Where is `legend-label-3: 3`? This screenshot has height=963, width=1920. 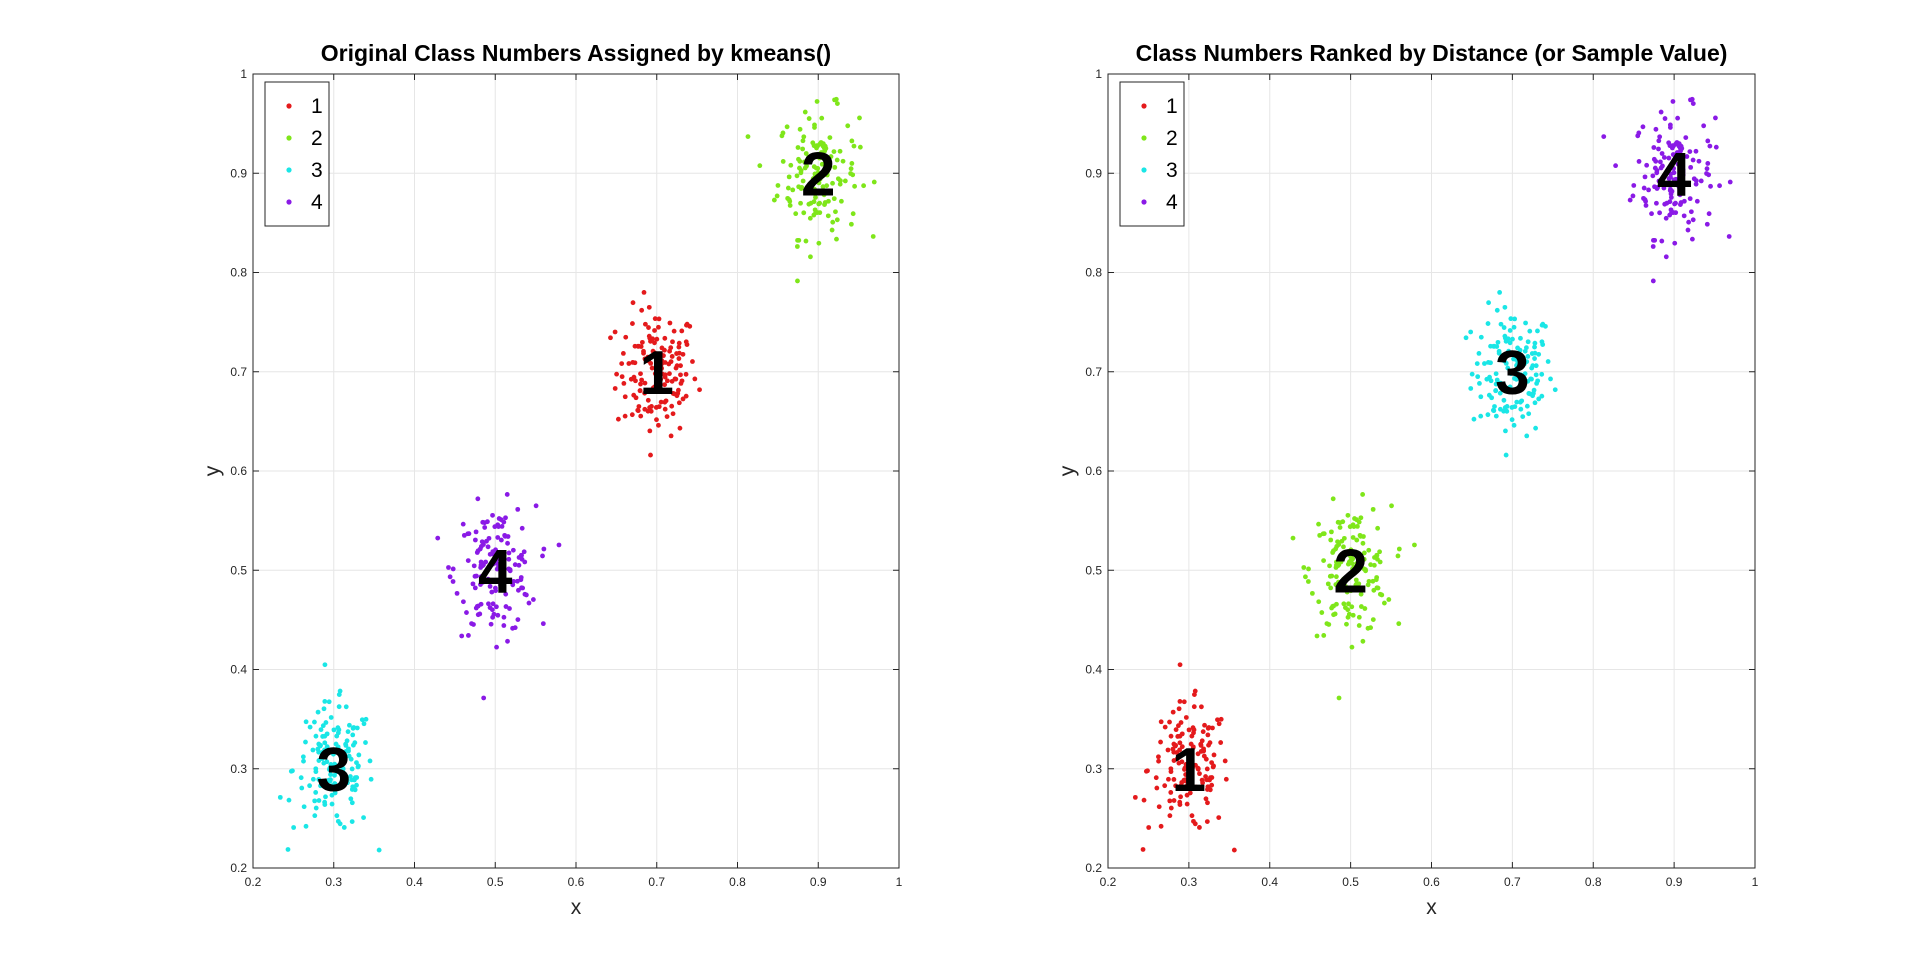 legend-label-3: 3 is located at coordinates (1172, 170).